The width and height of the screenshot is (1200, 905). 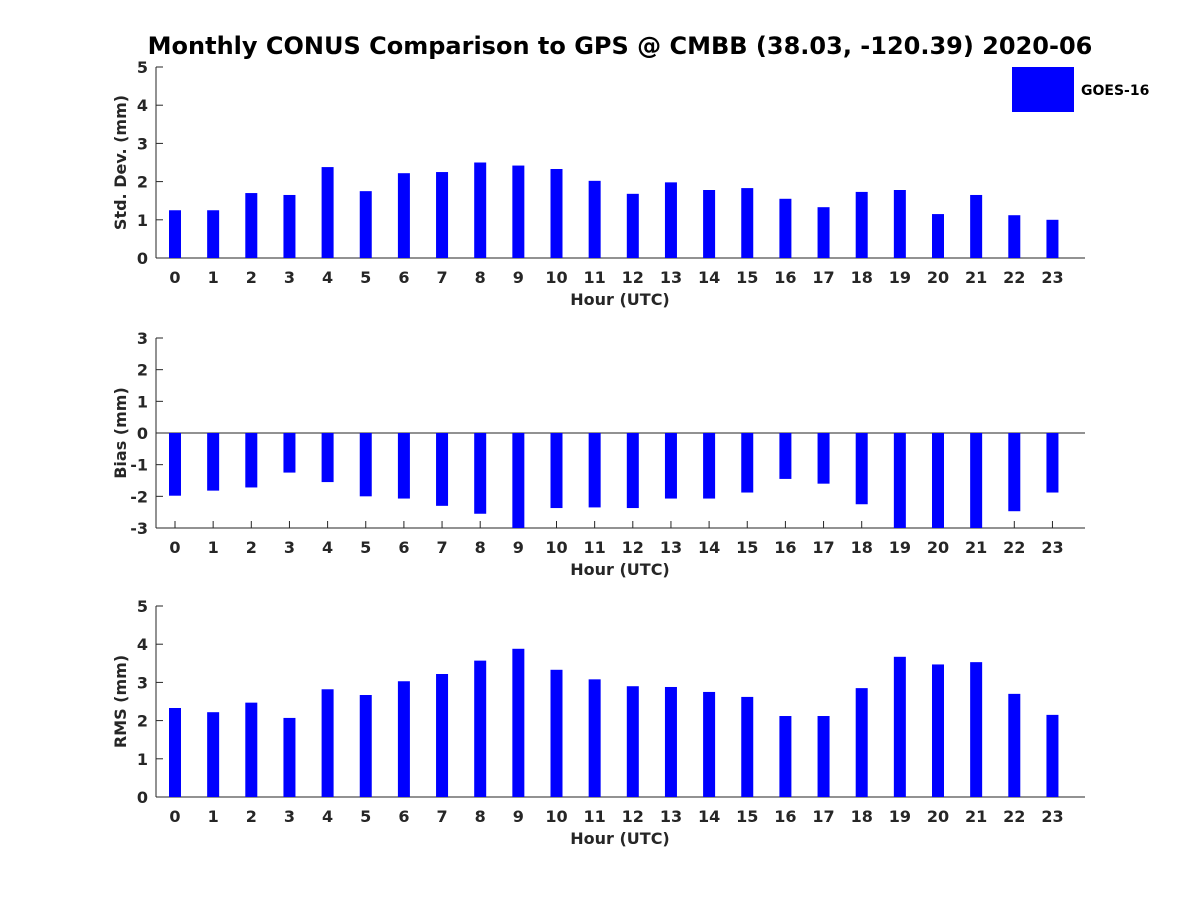 I want to click on x-tick-label: 14, so click(x=709, y=816).